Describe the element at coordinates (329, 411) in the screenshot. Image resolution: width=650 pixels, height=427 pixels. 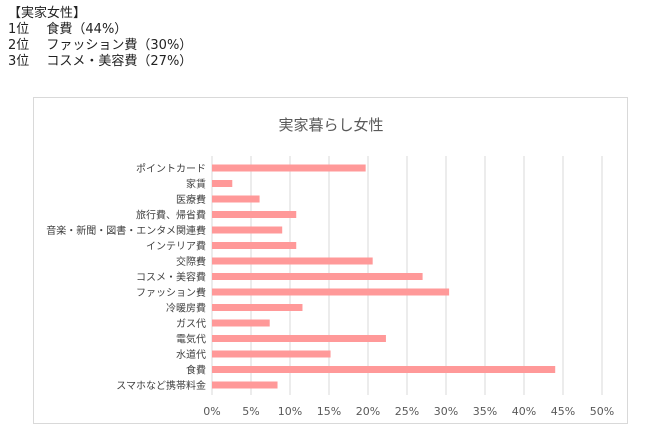
I see `x-tick-label: 15%` at that location.